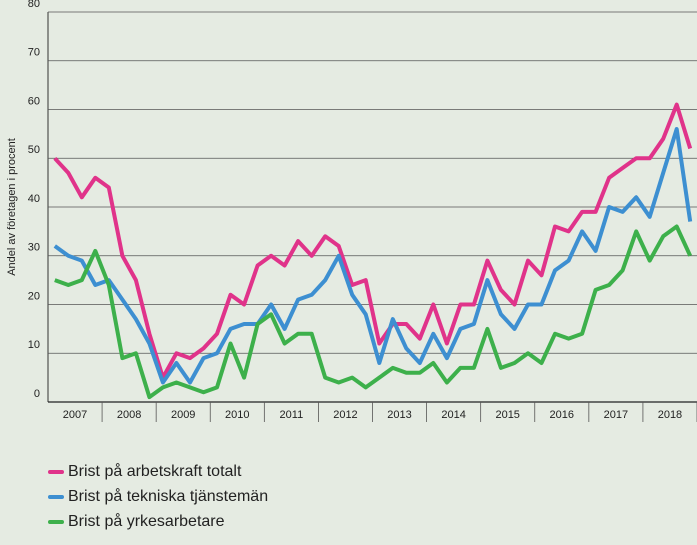 The height and width of the screenshot is (545, 697). Describe the element at coordinates (34, 101) in the screenshot. I see `y-tick-label: 60` at that location.